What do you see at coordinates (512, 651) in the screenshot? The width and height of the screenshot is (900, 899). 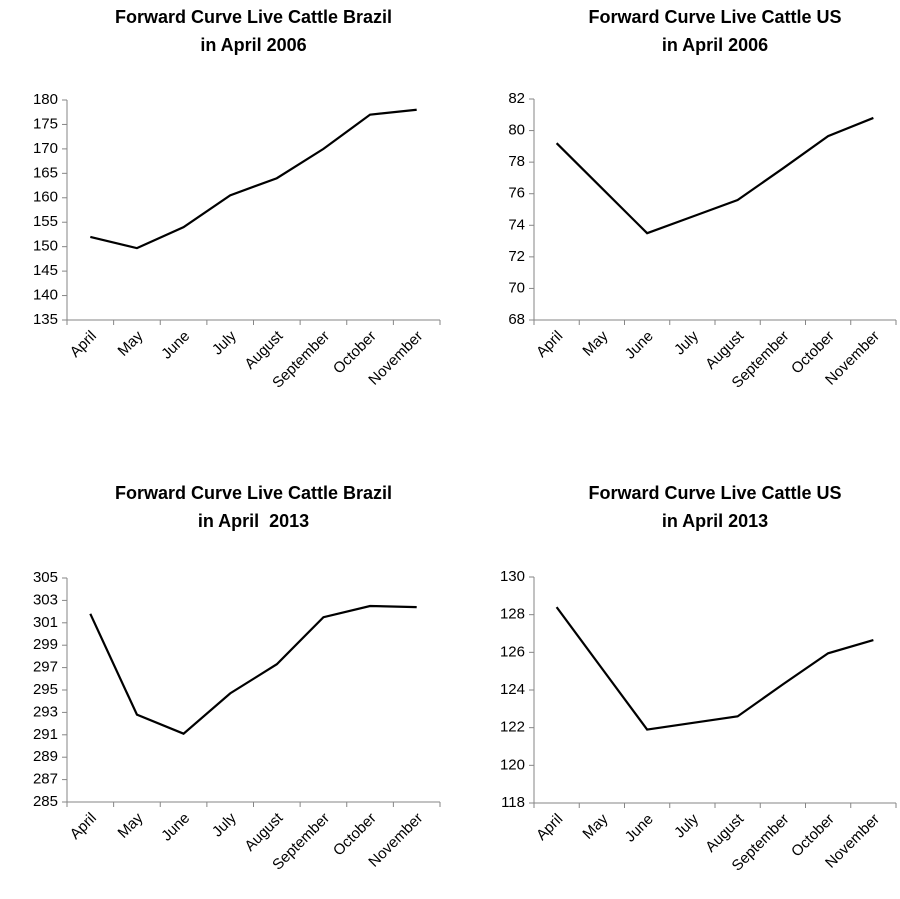 I see `y-tick-label: 126` at bounding box center [512, 651].